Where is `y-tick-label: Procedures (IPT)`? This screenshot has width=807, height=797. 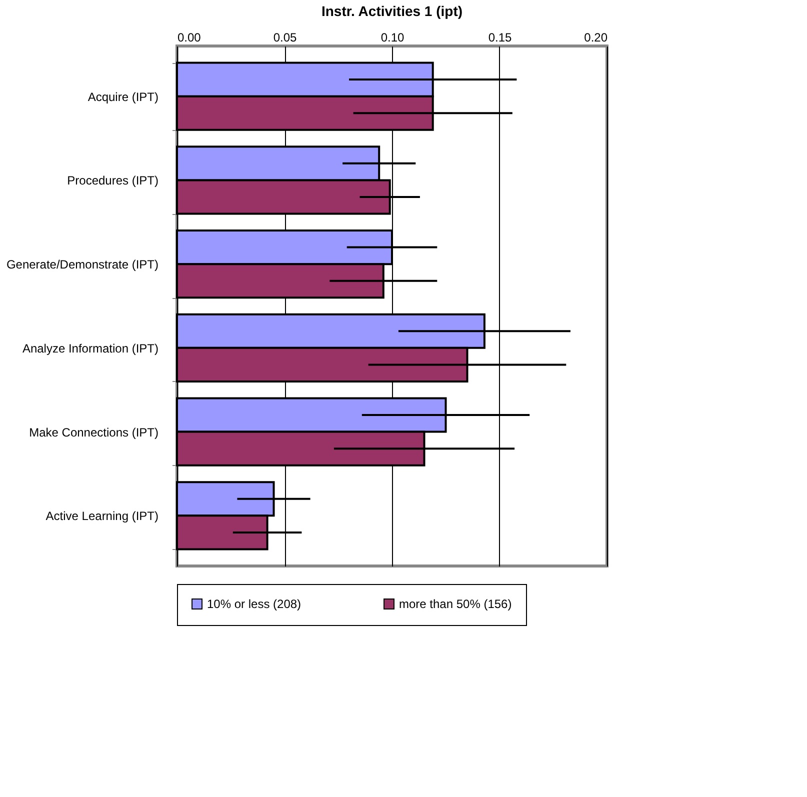
y-tick-label: Procedures (IPT) is located at coordinates (113, 181).